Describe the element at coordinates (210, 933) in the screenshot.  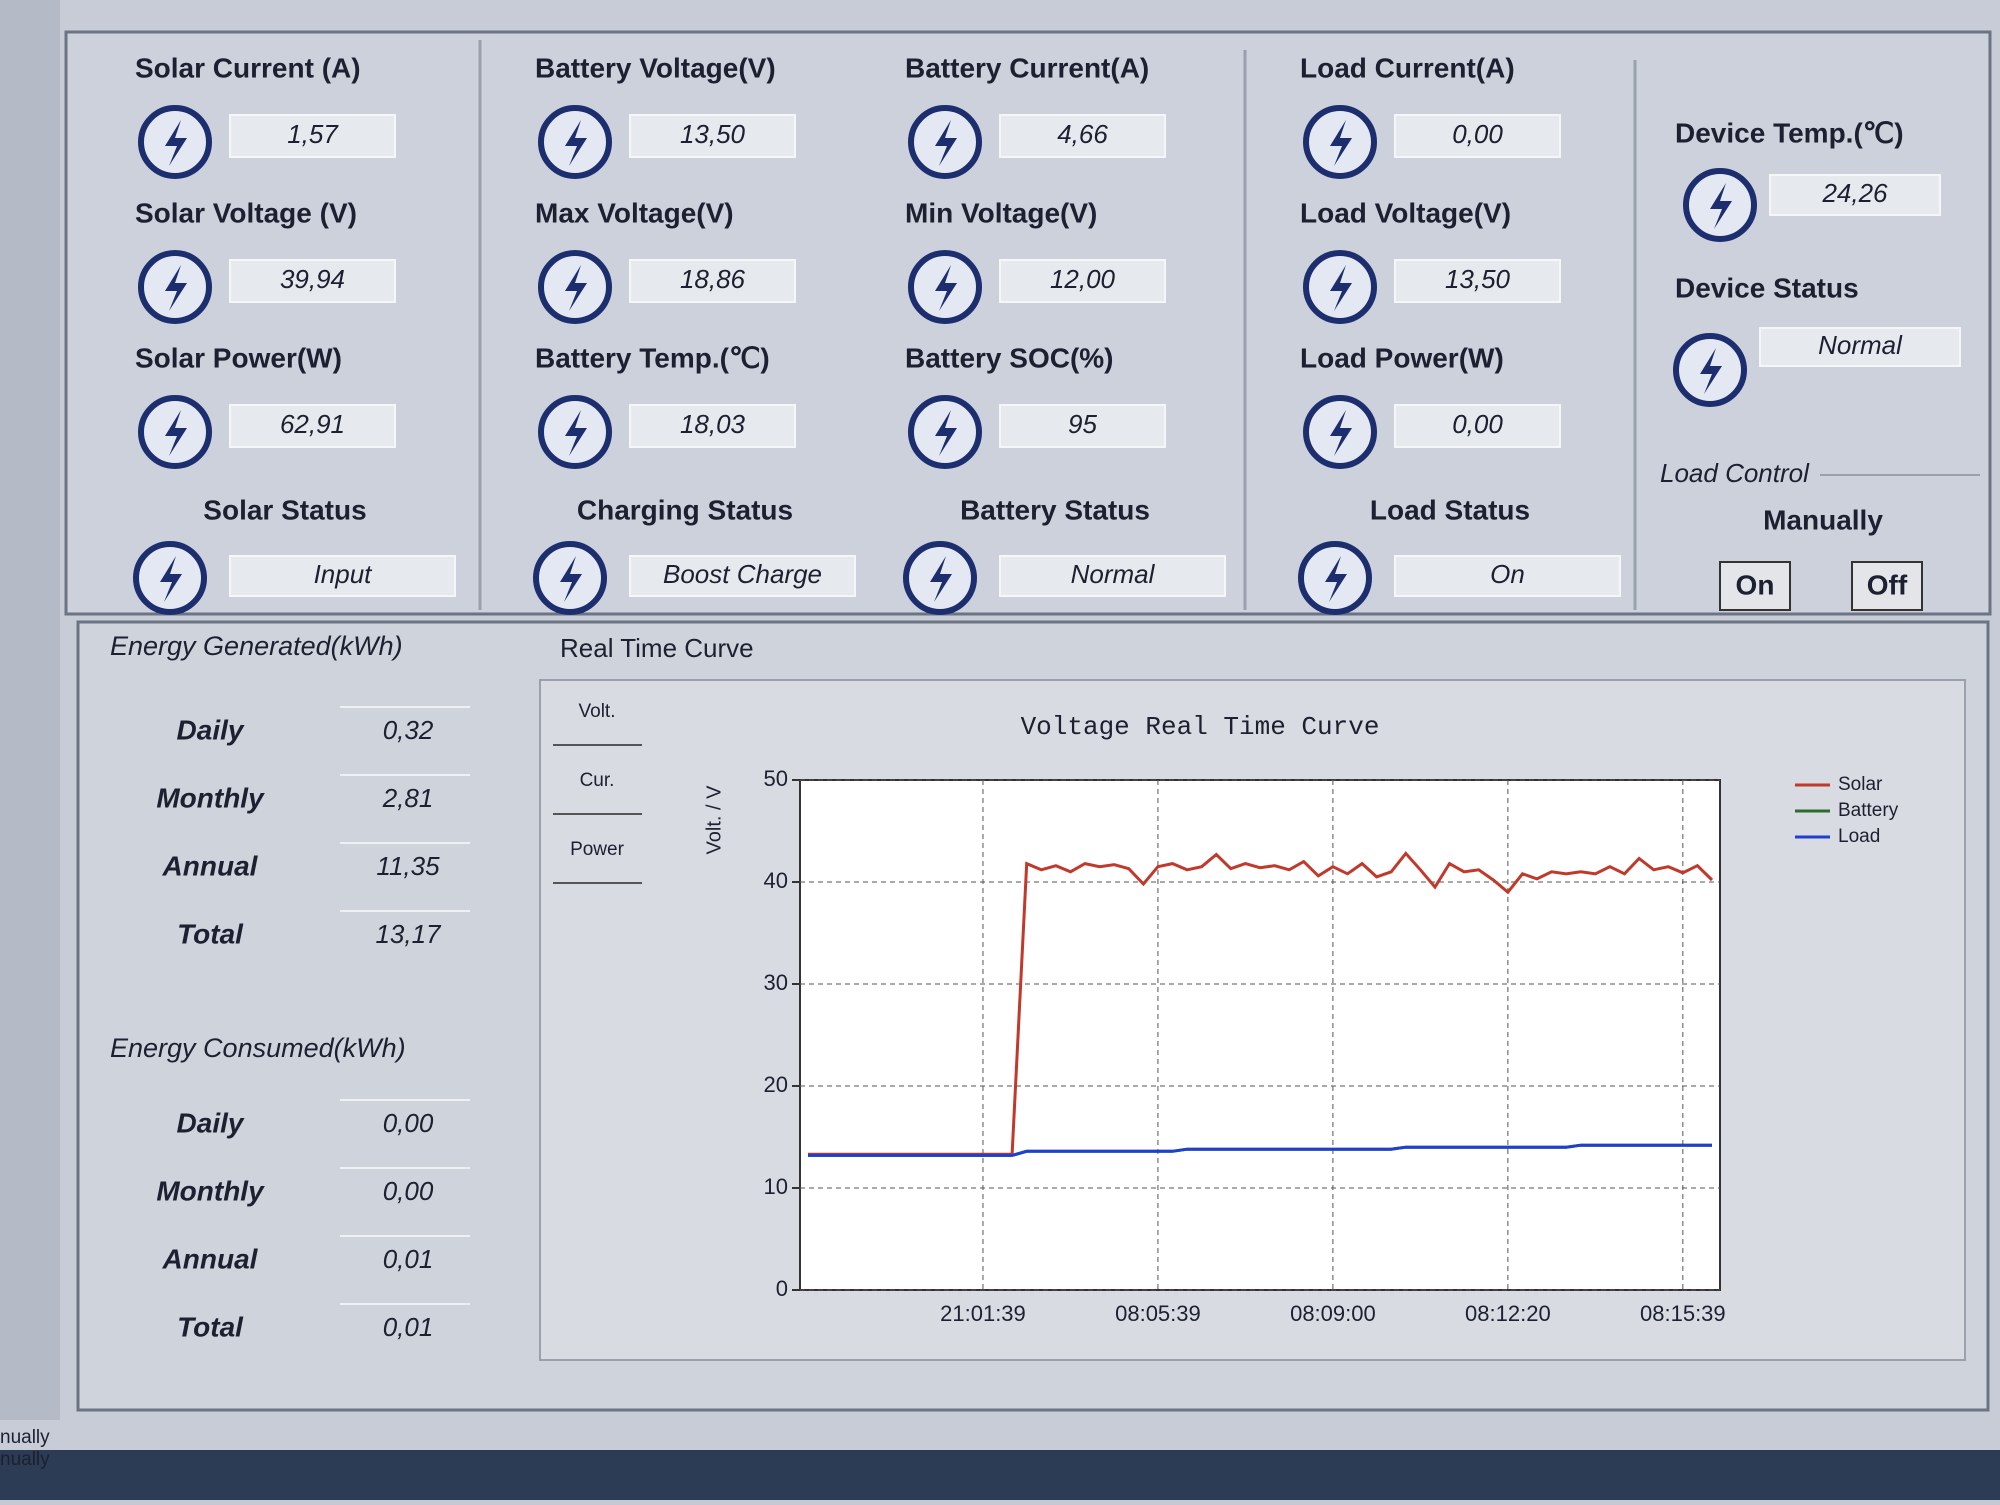
I see `row-label: Total` at that location.